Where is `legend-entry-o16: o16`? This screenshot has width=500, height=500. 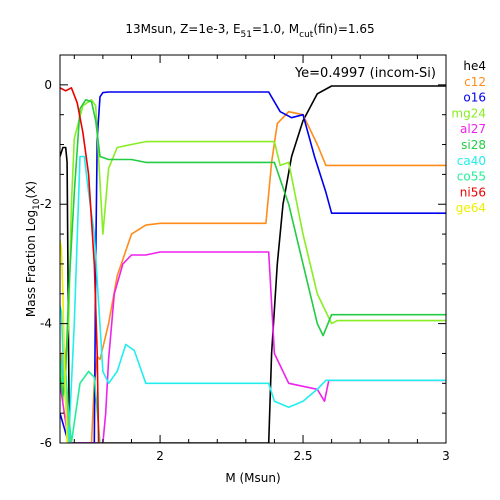 legend-entry-o16: o16 is located at coordinates (474, 98).